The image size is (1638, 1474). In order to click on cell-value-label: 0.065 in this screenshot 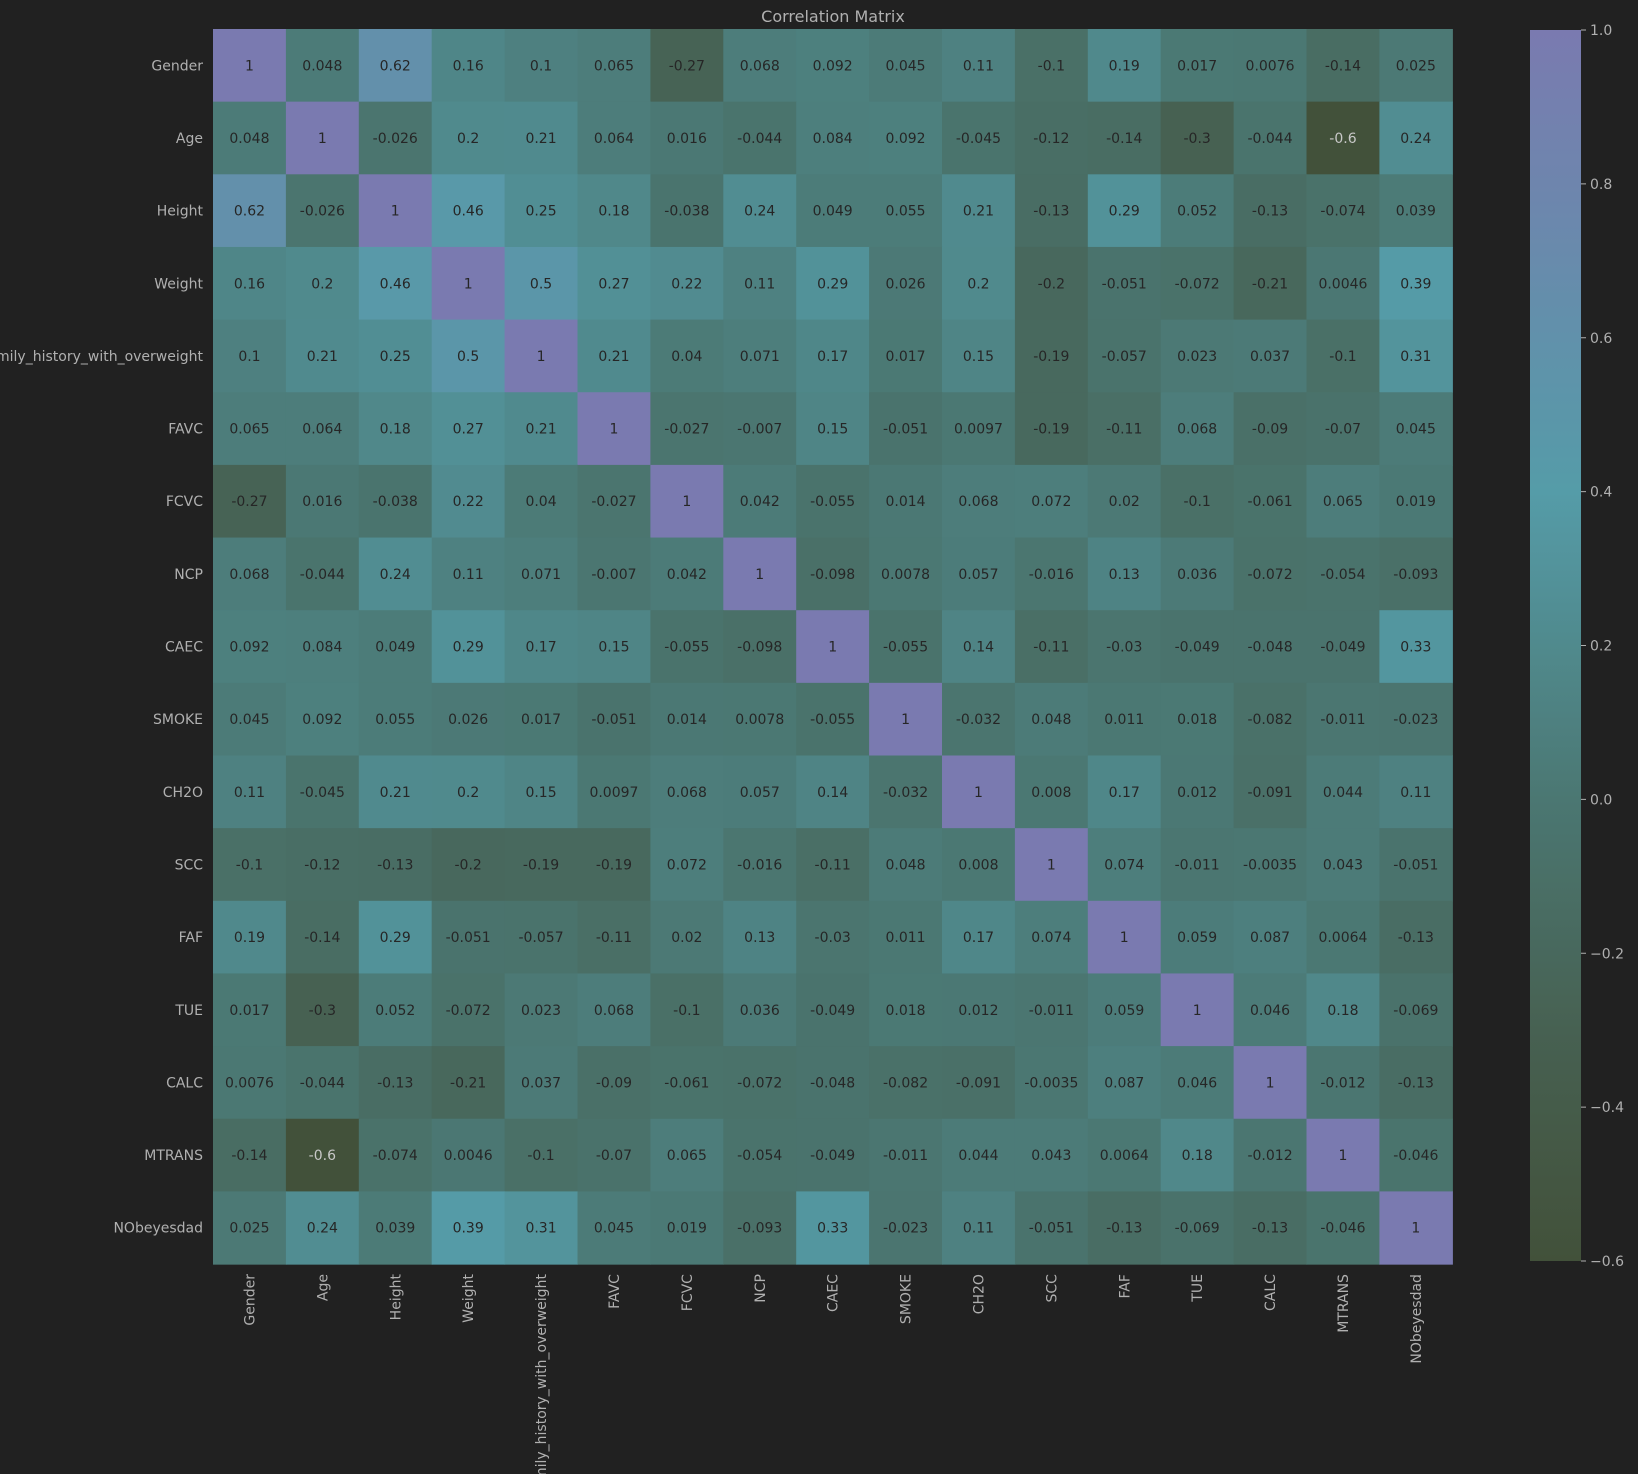, I will do `click(249, 430)`.